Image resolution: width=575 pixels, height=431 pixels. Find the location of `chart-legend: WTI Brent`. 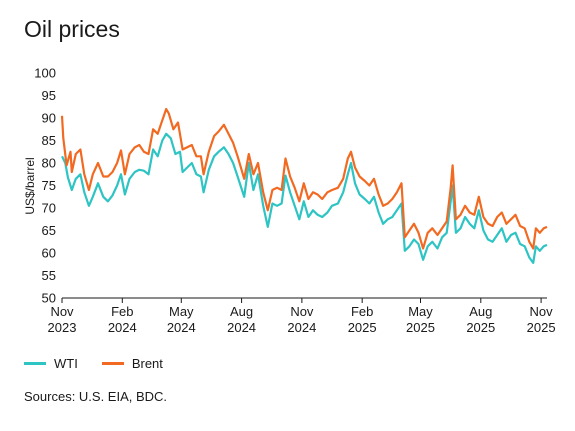

chart-legend: WTI Brent is located at coordinates (105, 363).